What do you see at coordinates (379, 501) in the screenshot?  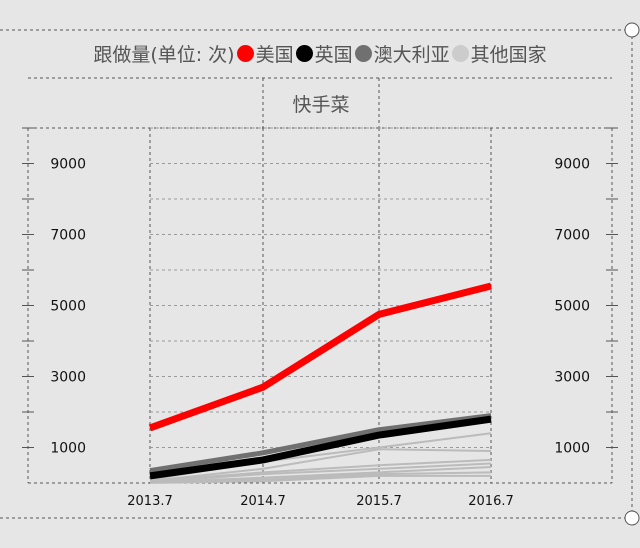 I see `x-tick-label: 2015.7` at bounding box center [379, 501].